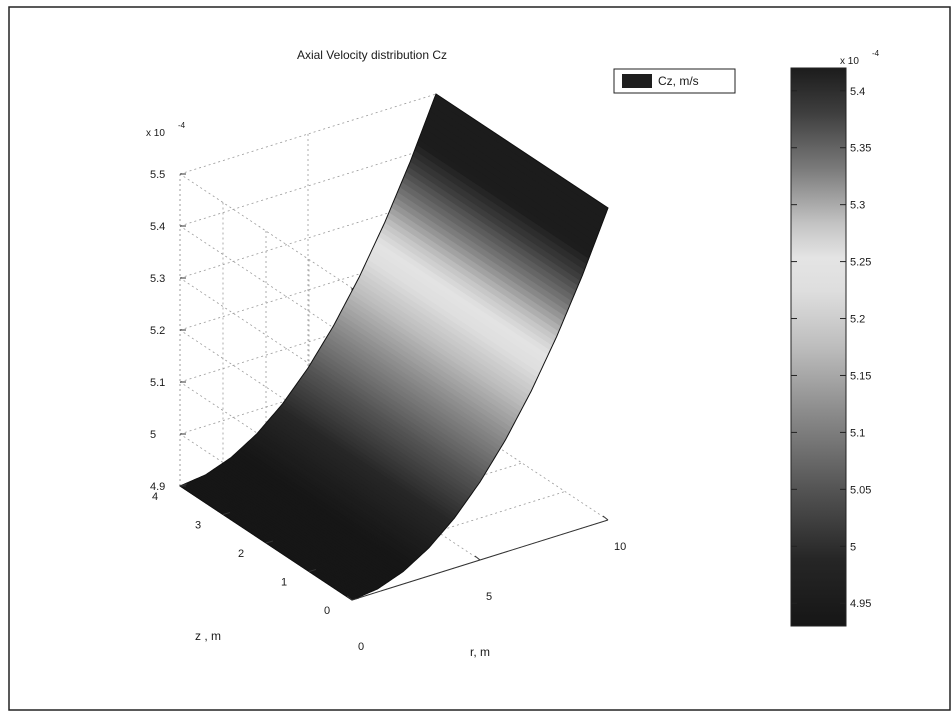 The image size is (952, 711). I want to click on colorbar-multiplier-base: x 10, so click(849, 61).